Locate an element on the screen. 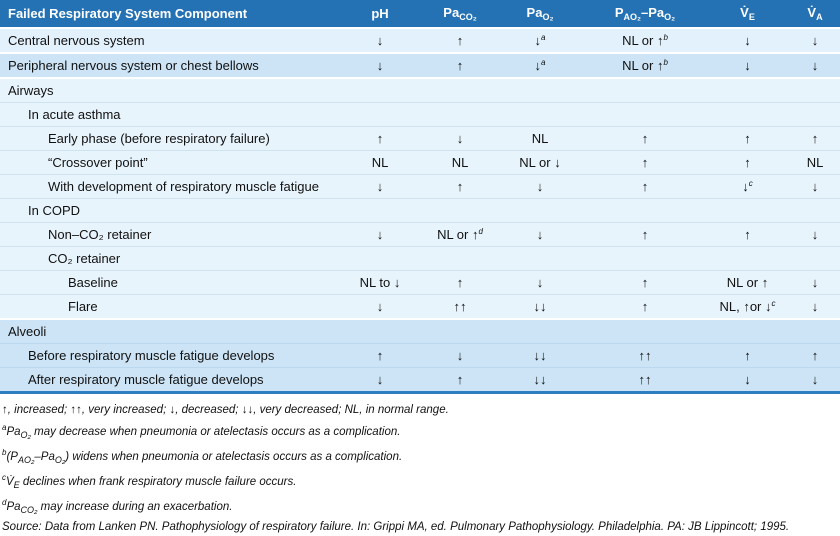 The width and height of the screenshot is (840, 536). text: may increase during an exacerbation. is located at coordinates (135, 507).